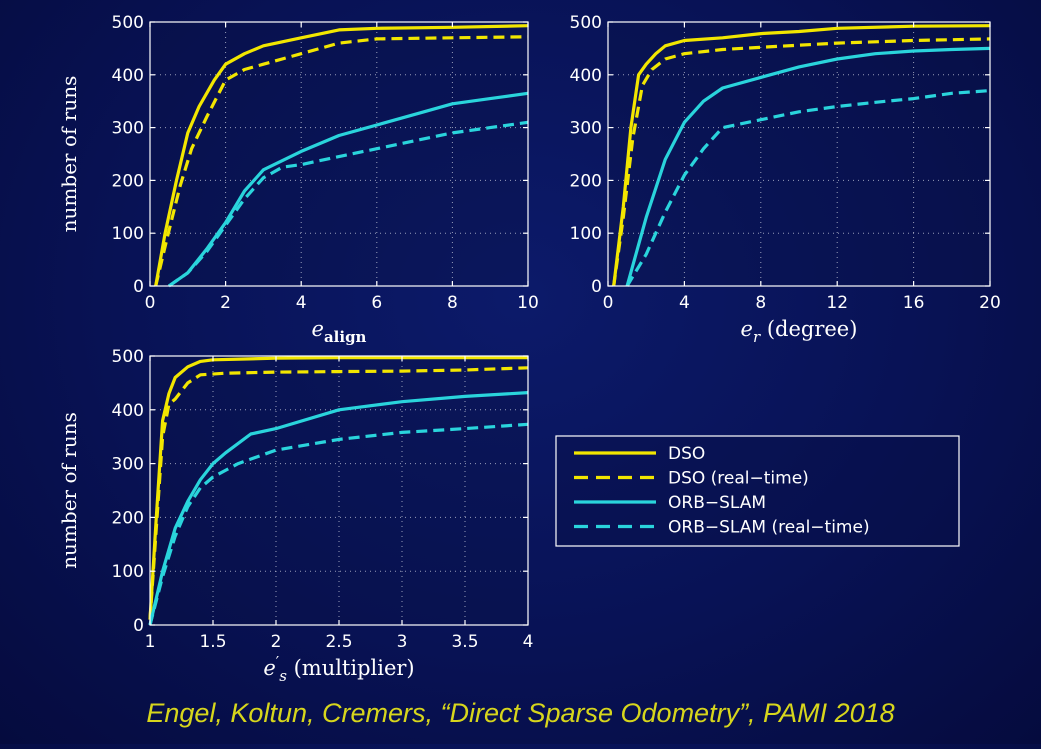  What do you see at coordinates (837, 303) in the screenshot?
I see `x-tick-label: 12` at bounding box center [837, 303].